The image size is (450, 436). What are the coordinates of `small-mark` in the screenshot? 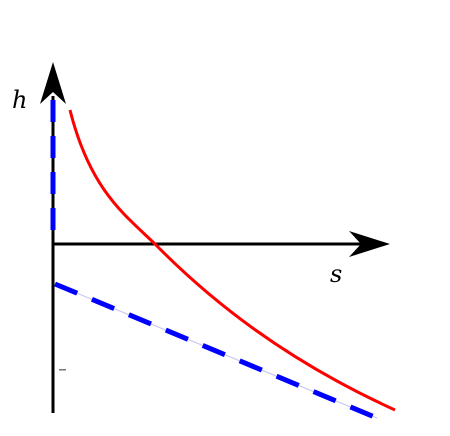 It's located at (62, 370).